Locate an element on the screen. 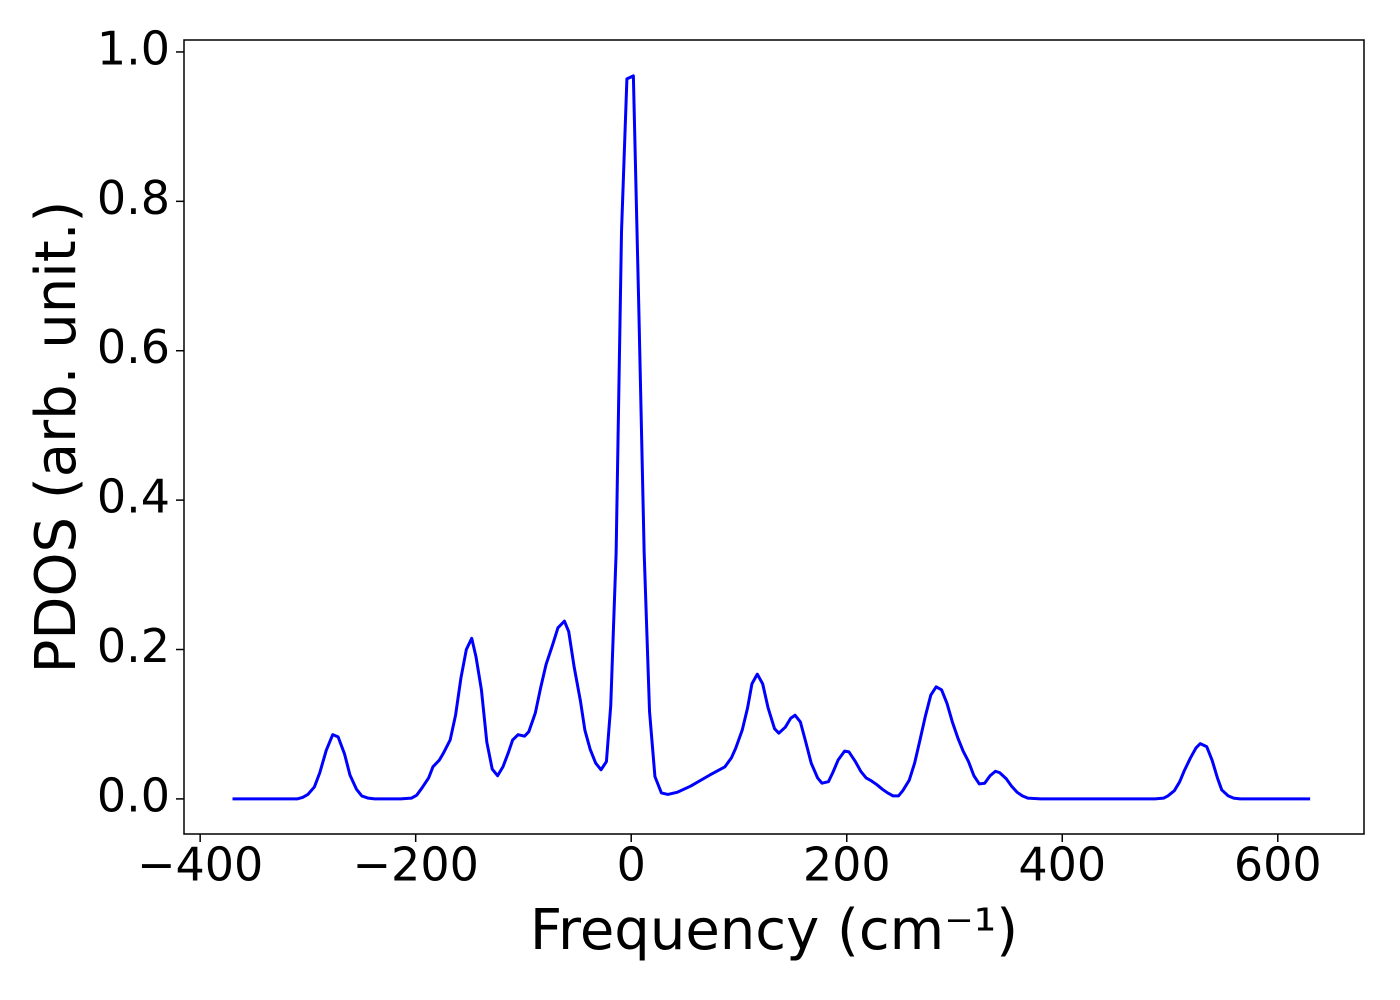 The width and height of the screenshot is (1400, 1000). x-tick-label: 200 is located at coordinates (847, 865).